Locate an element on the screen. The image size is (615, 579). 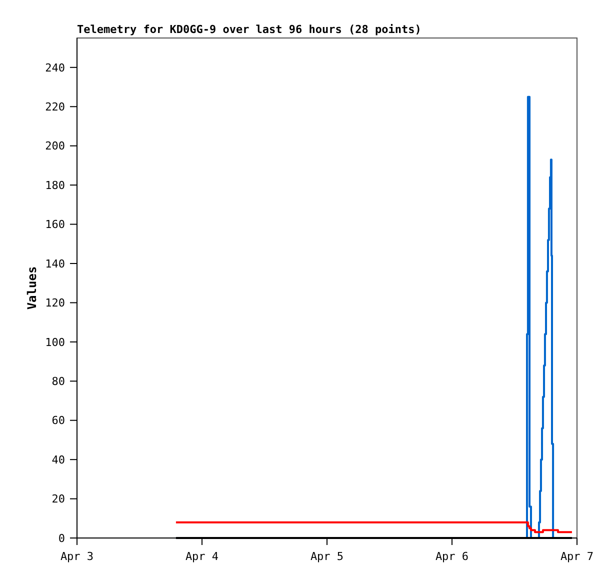
x-tick-label: Apr 7 is located at coordinates (577, 556).